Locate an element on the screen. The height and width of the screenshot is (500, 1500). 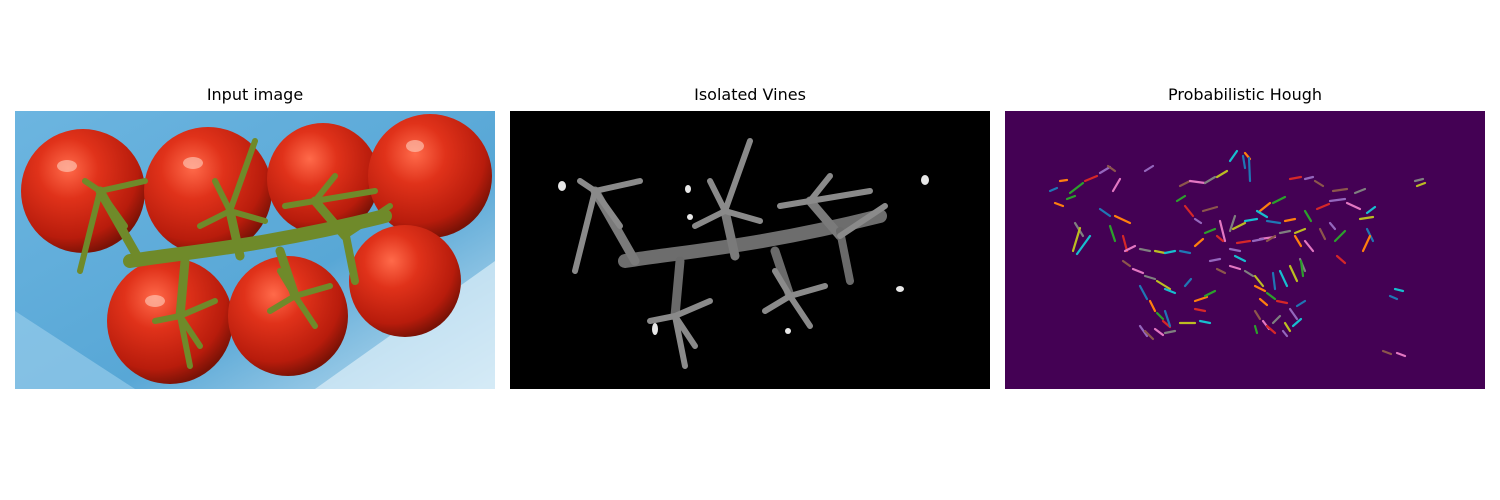
probabilistic-hough-title: Probabilistic Hough is located at coordinates (1245, 94).